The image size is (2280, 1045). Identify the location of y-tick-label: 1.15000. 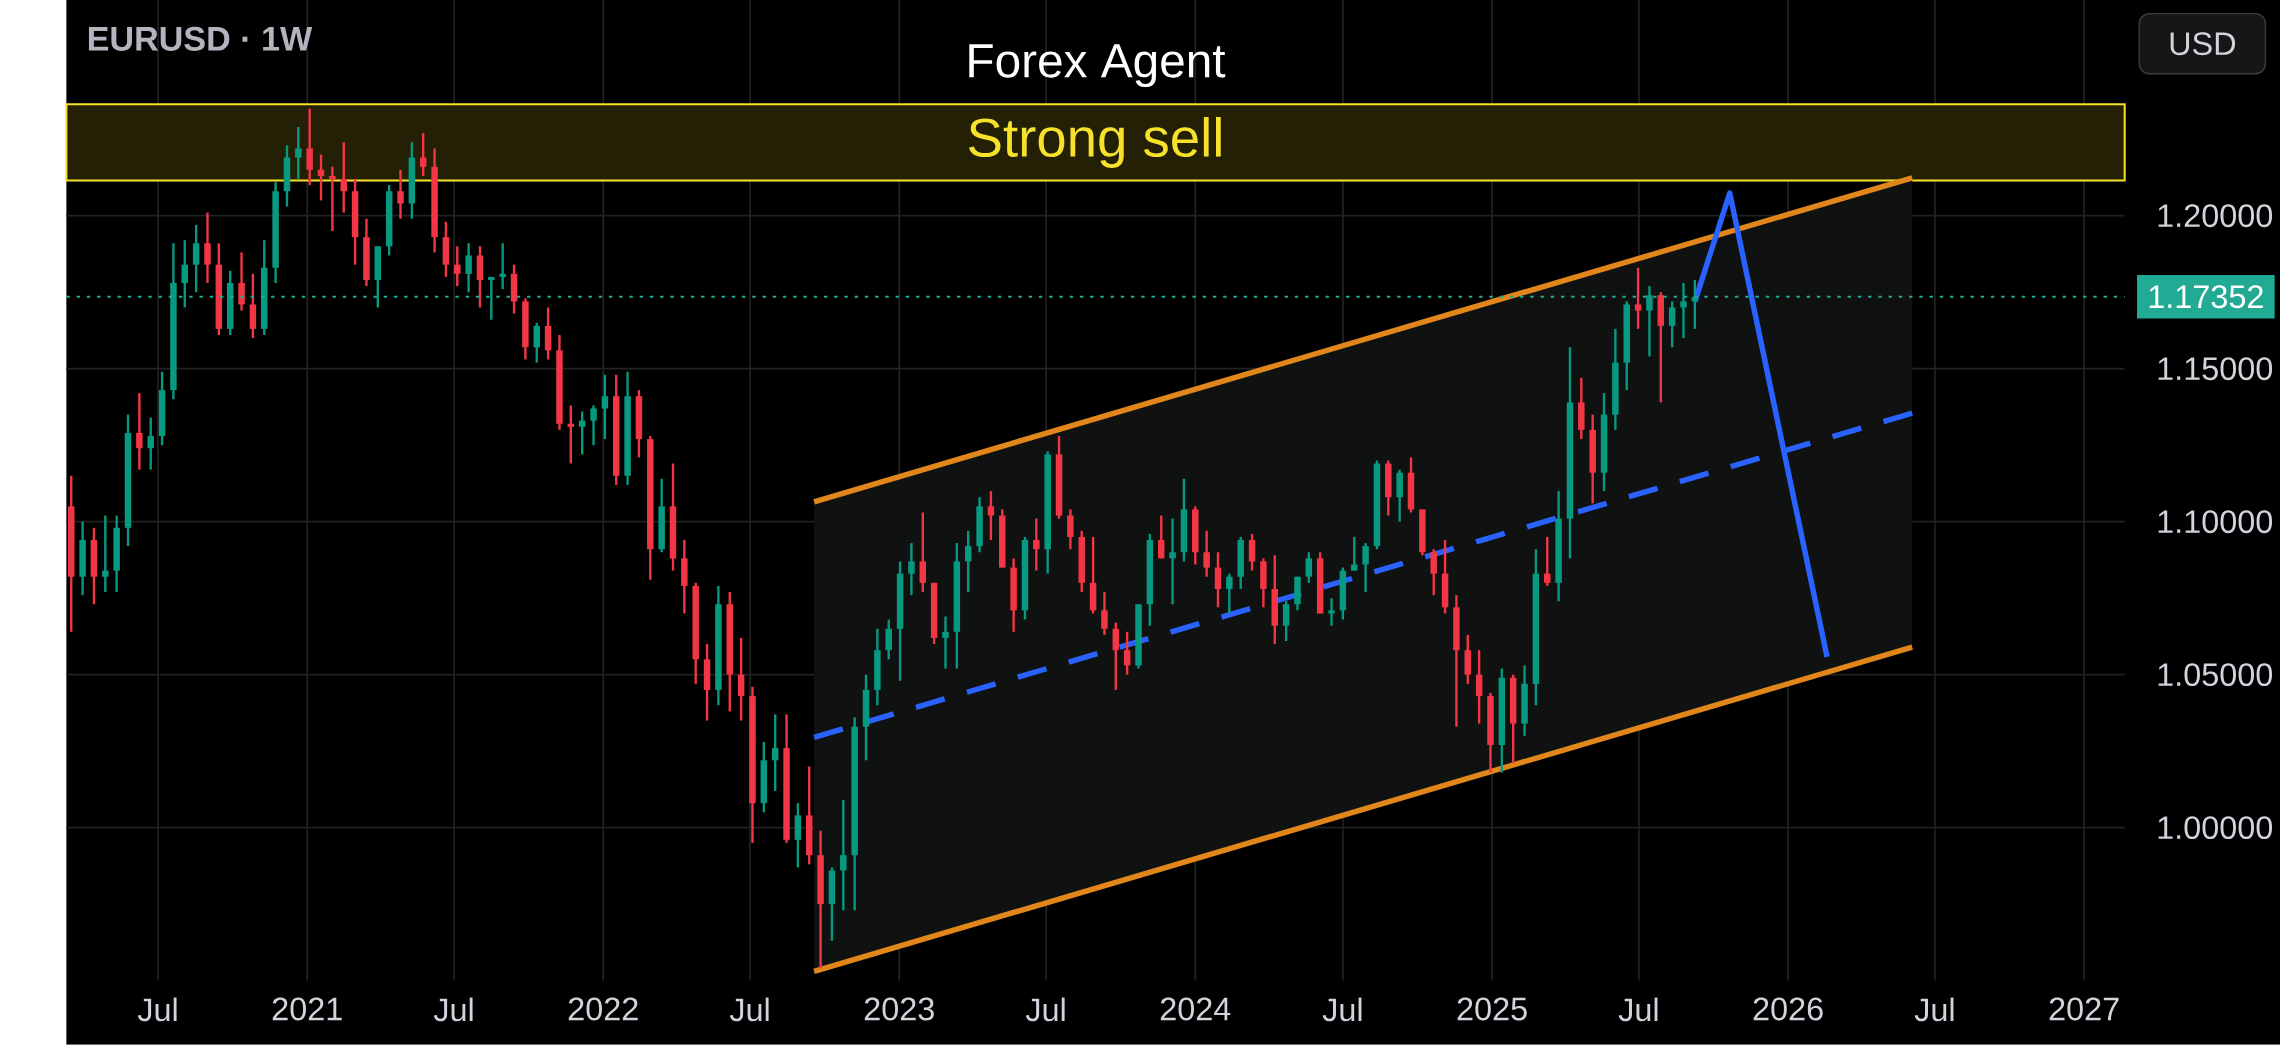
(2215, 369).